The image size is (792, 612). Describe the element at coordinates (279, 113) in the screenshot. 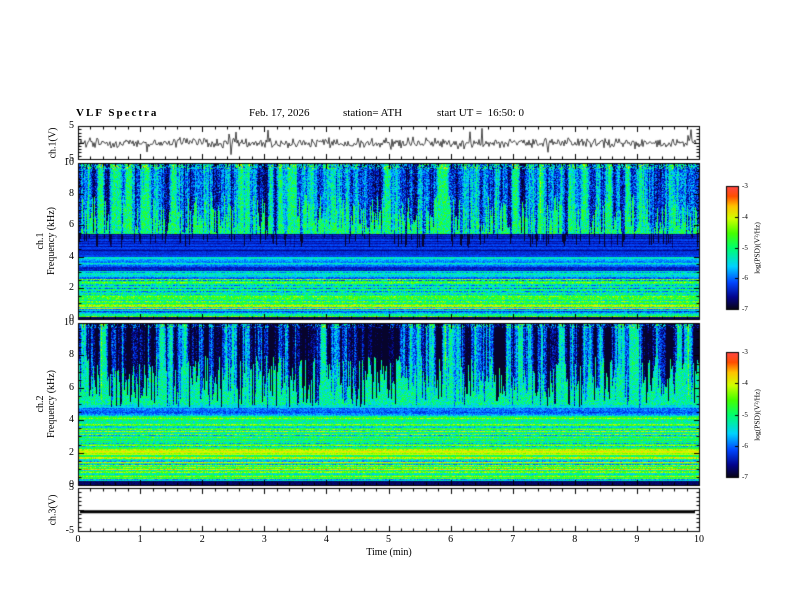

I see `header-date: Feb. 17, 2026` at that location.